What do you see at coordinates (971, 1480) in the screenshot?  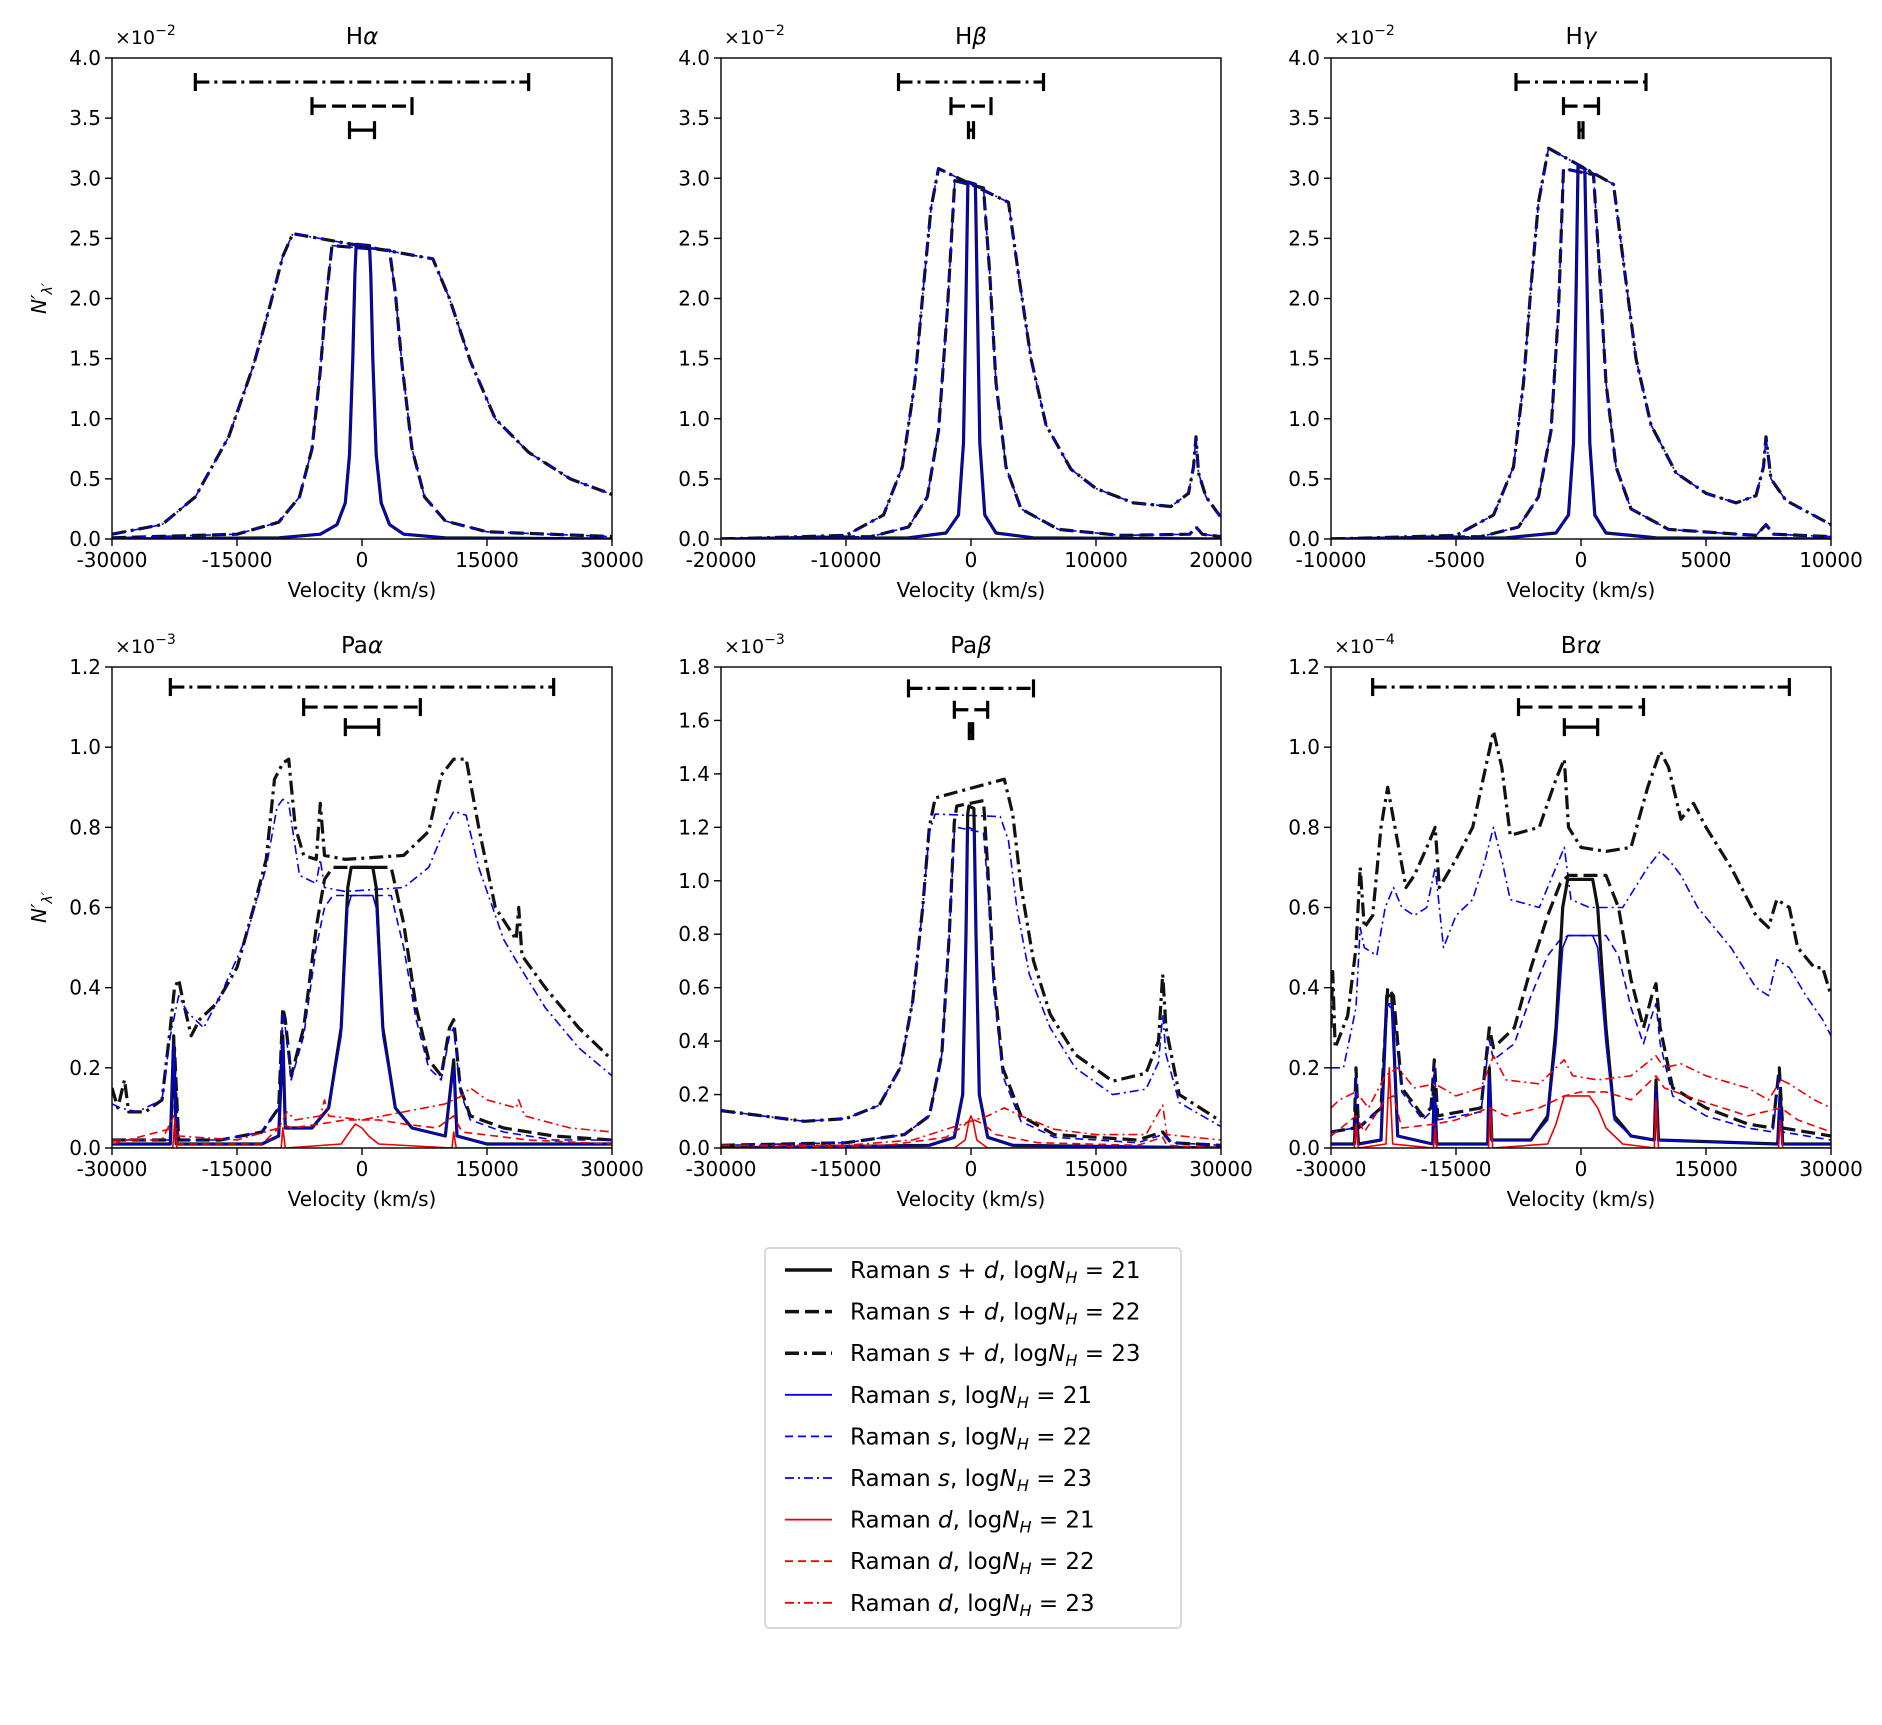 I see `legend-label-6: Raman s, logNH = 23` at bounding box center [971, 1480].